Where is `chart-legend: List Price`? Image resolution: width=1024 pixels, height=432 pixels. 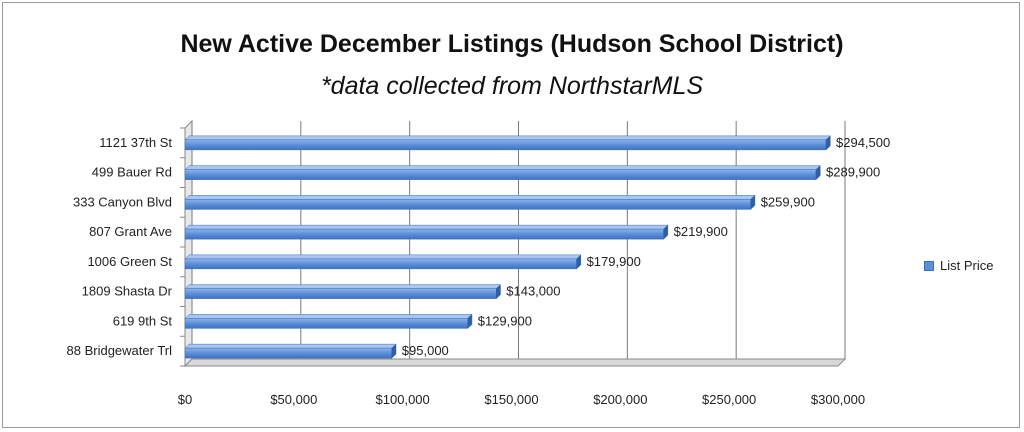
chart-legend: List Price is located at coordinates (958, 265).